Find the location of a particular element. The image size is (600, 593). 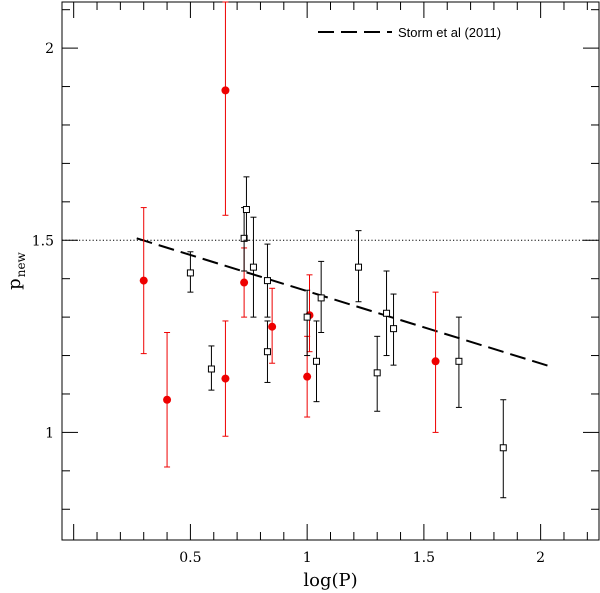

x-tick-label: 0.5 is located at coordinates (190, 558).